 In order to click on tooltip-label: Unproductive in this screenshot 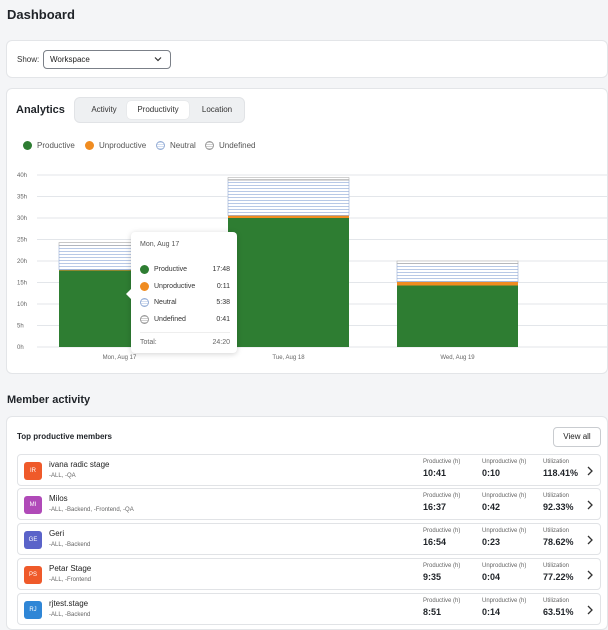, I will do `click(175, 286)`.